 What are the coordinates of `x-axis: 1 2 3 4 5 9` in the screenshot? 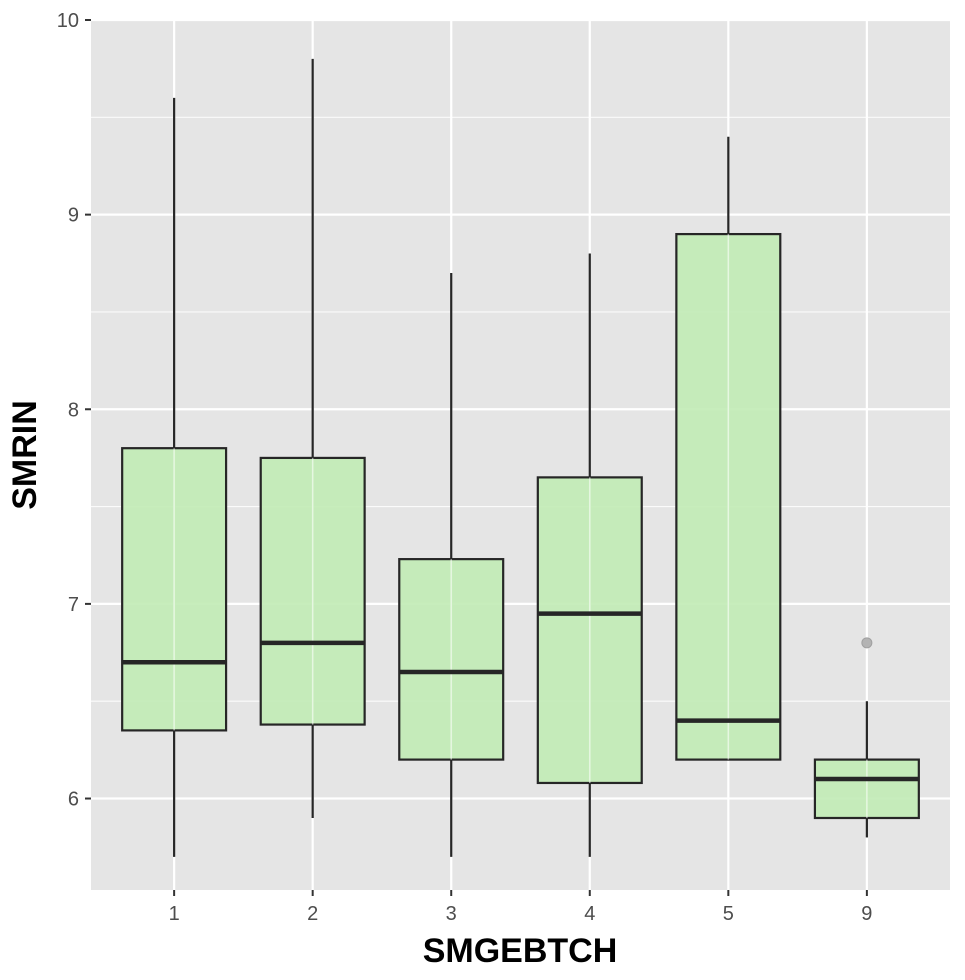 It's located at (520, 907).